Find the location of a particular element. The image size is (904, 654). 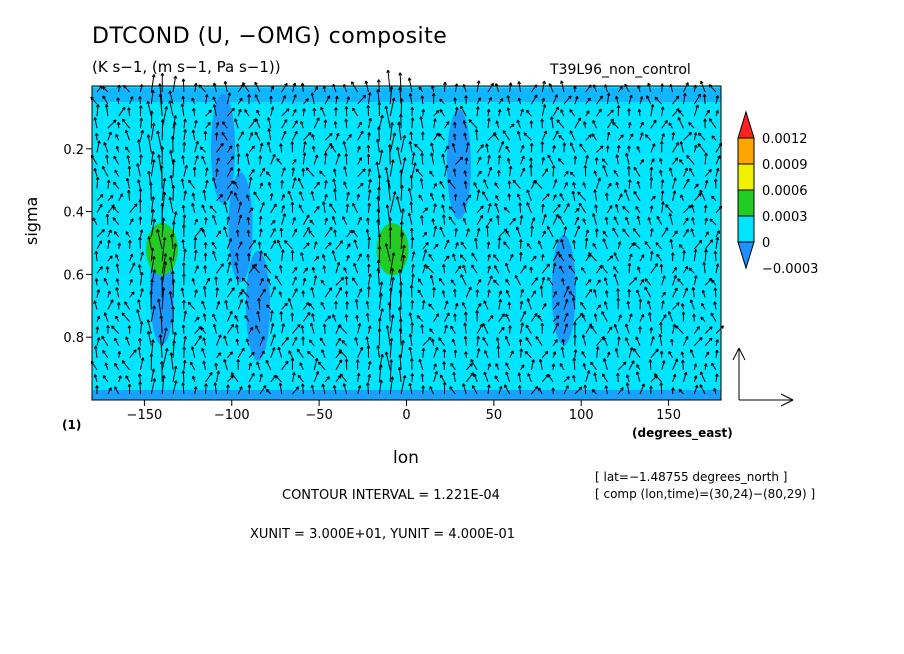

x-tick-label: 150 is located at coordinates (668, 415).